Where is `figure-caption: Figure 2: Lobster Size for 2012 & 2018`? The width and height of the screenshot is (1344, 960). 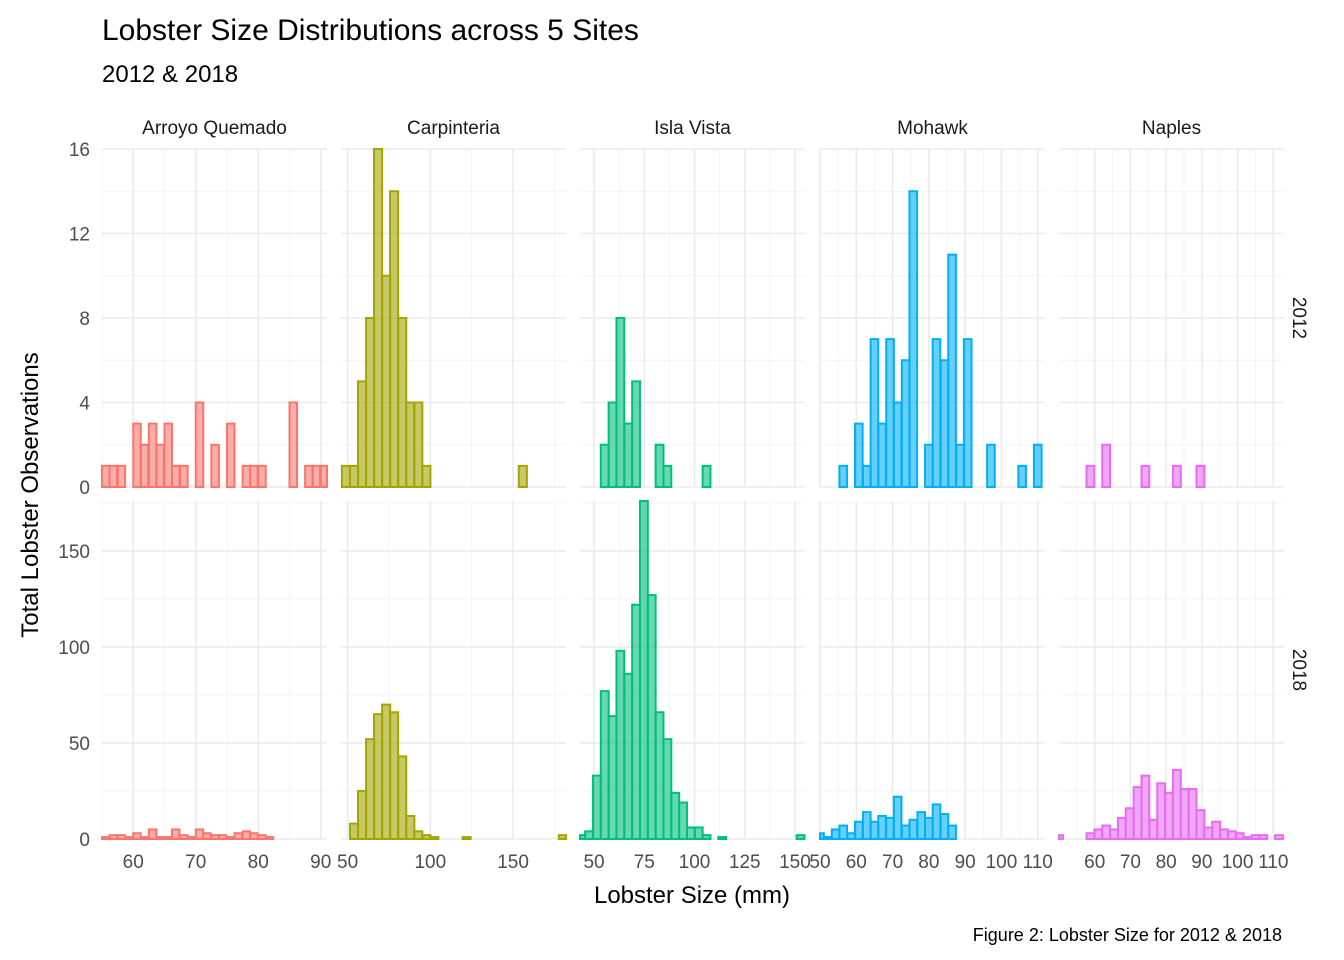
figure-caption: Figure 2: Lobster Size for 2012 & 2018 is located at coordinates (1127, 935).